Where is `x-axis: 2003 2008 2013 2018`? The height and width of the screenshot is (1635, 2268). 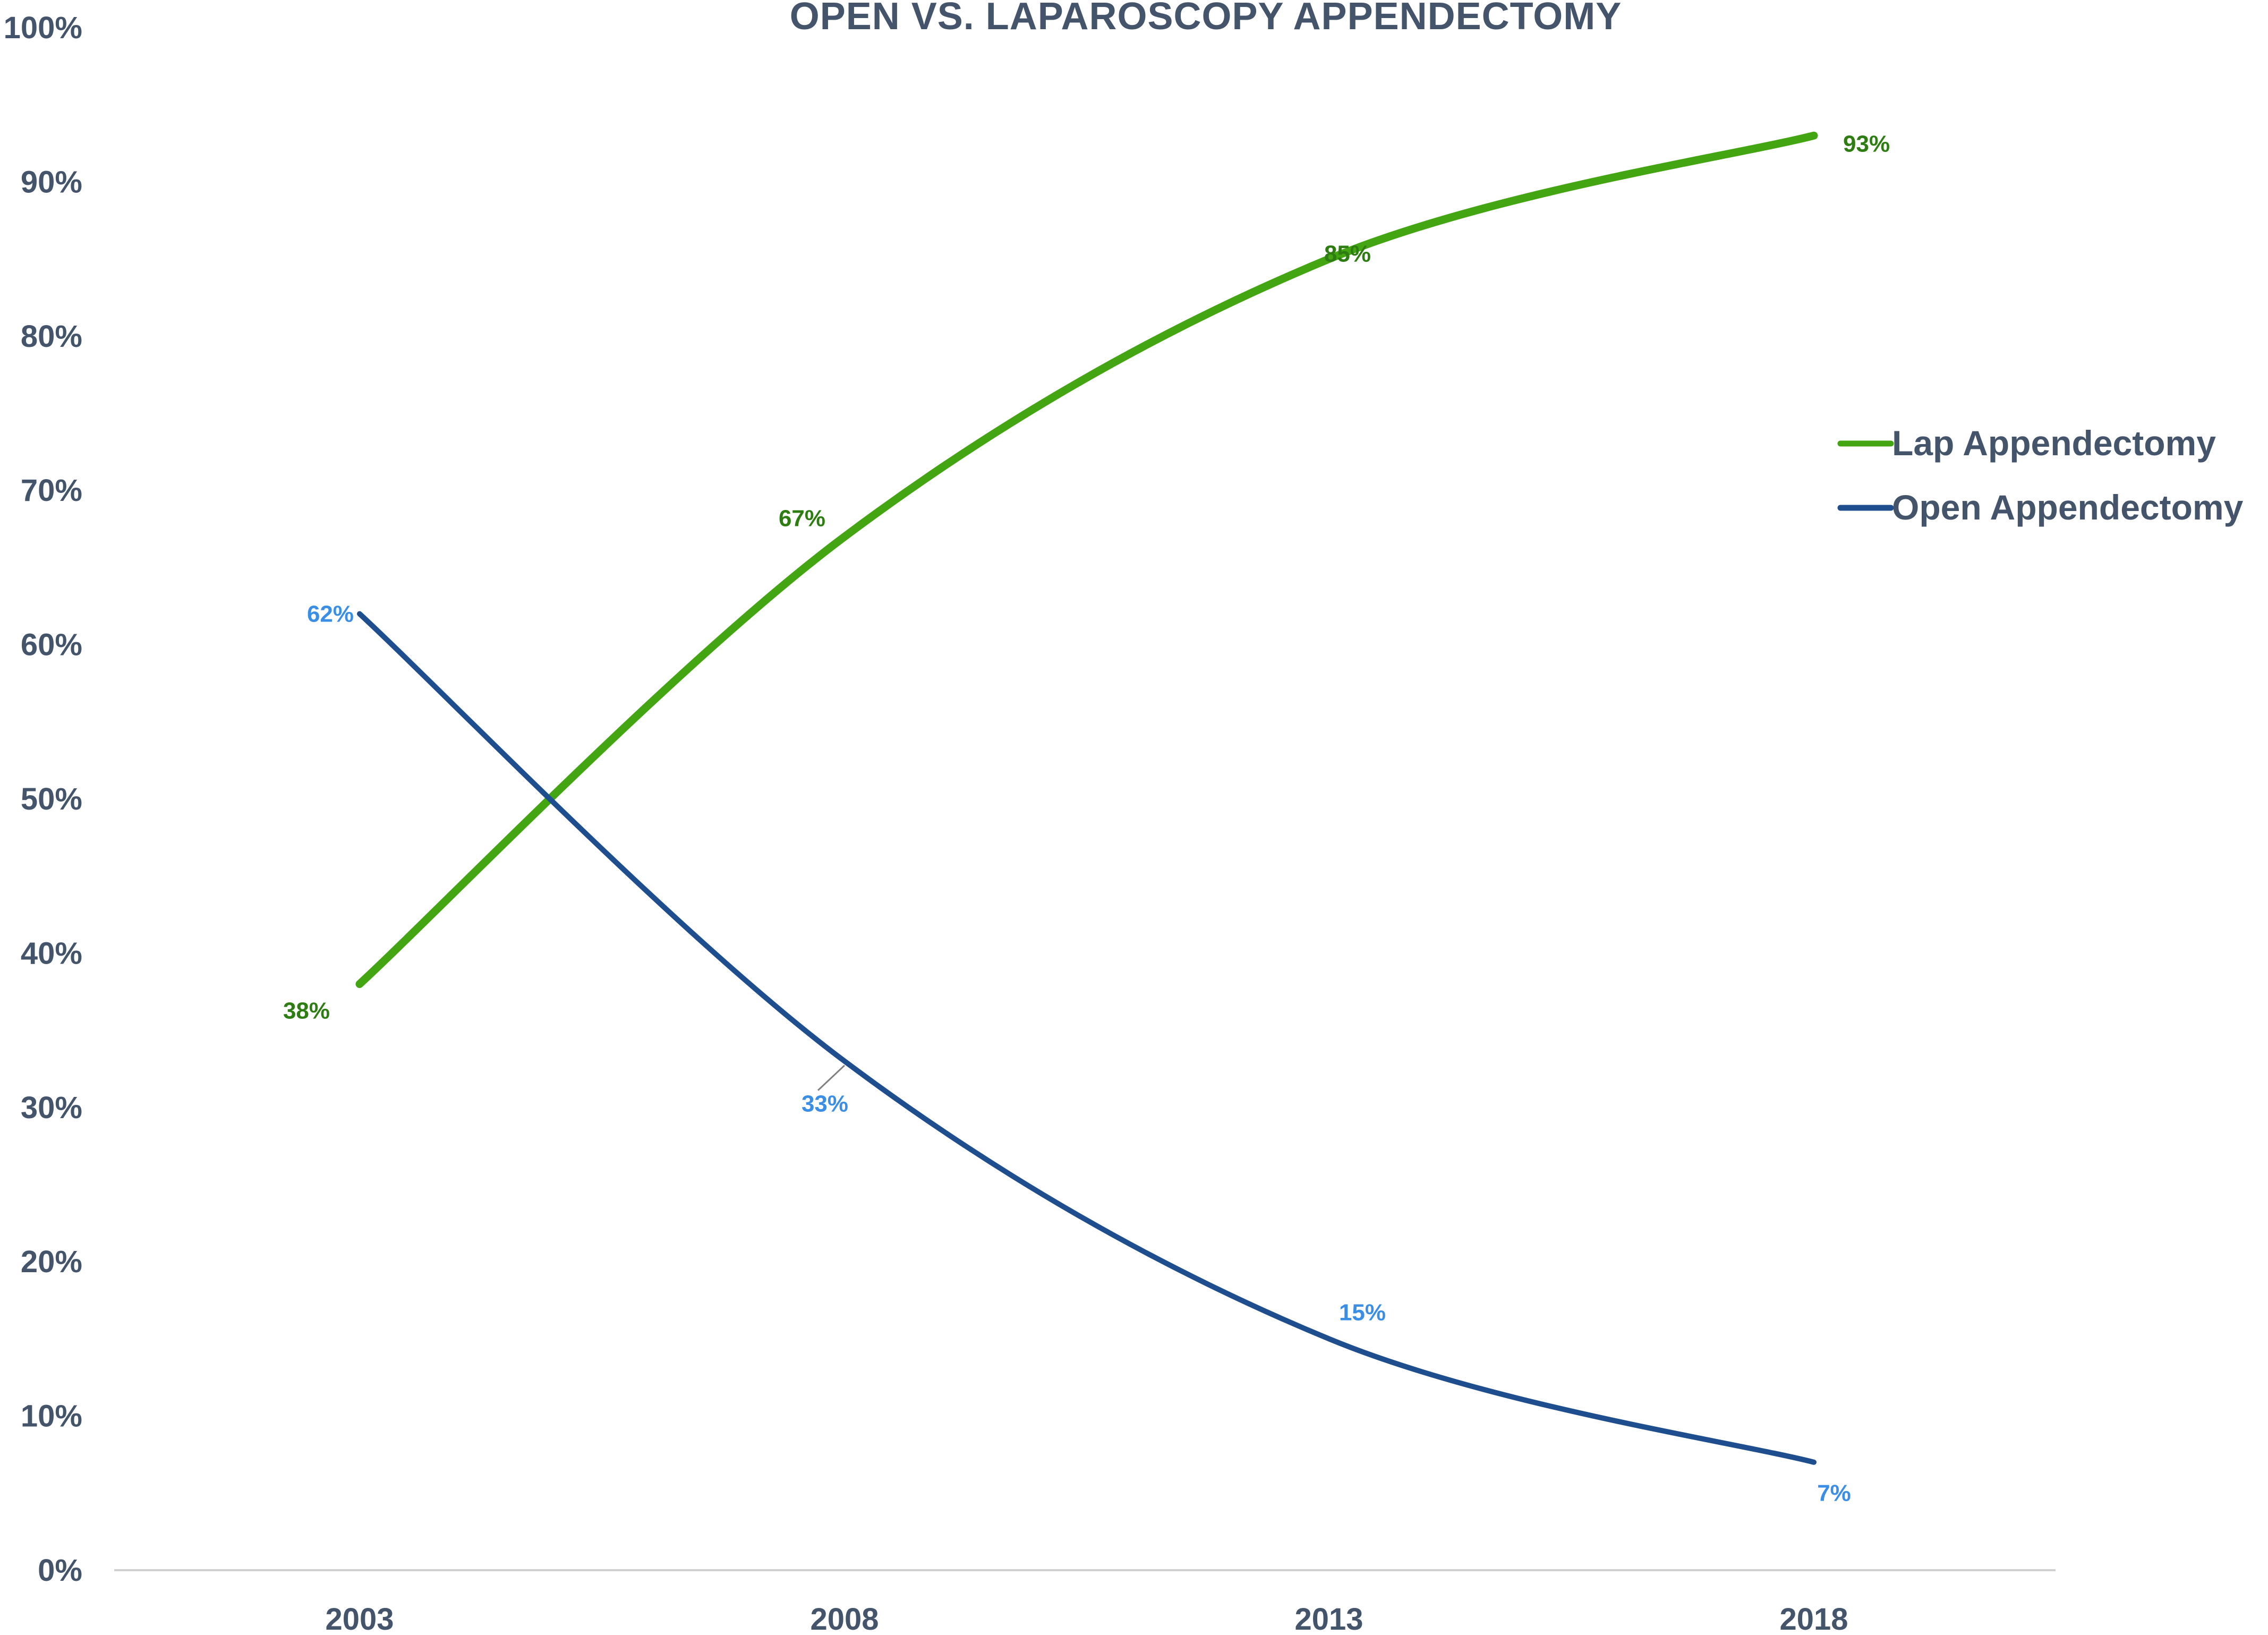 x-axis: 2003 2008 2013 2018 is located at coordinates (1086, 1618).